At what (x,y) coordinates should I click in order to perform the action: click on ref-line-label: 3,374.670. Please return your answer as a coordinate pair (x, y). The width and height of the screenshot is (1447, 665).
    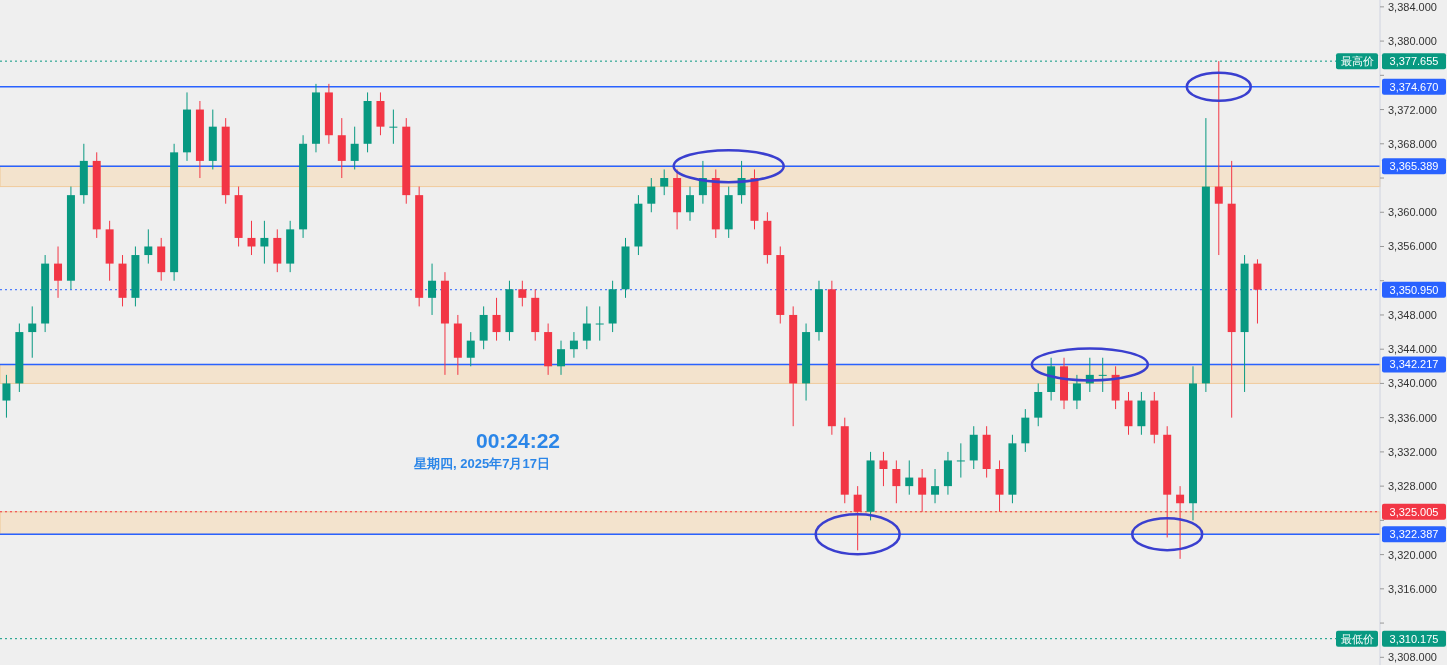
    Looking at the image, I should click on (1414, 86).